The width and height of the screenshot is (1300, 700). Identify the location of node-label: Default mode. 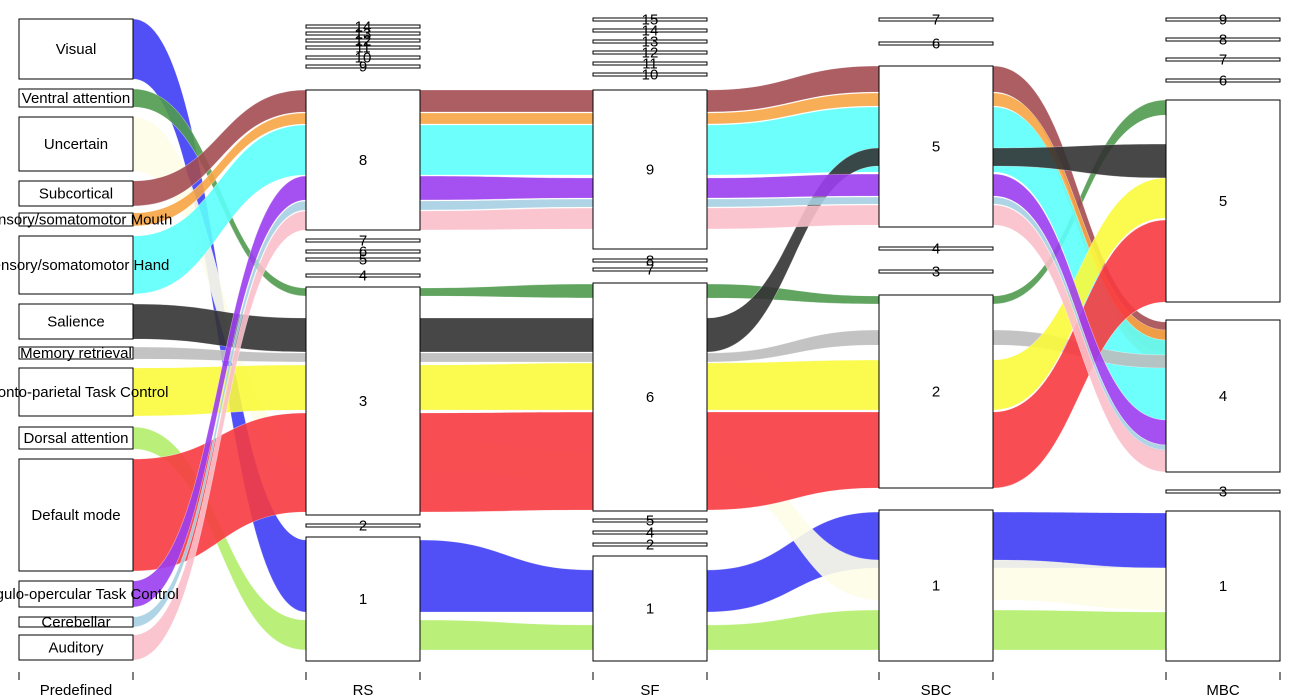
(75, 515).